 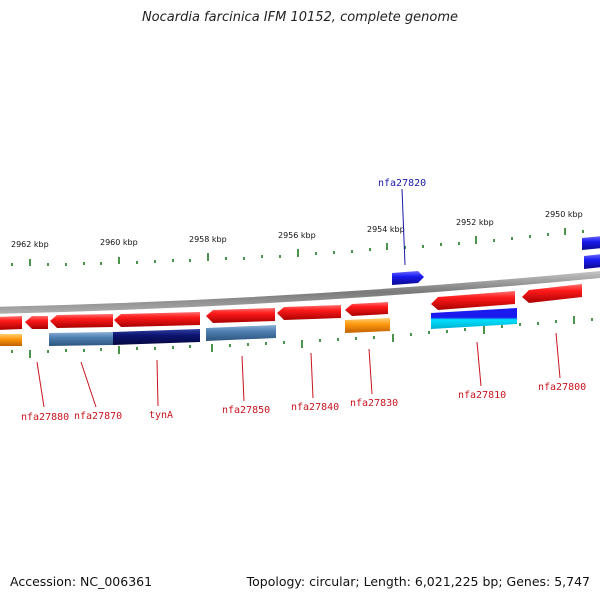 What do you see at coordinates (45, 417) in the screenshot?
I see `gene-label-nfa27880: nfa27880` at bounding box center [45, 417].